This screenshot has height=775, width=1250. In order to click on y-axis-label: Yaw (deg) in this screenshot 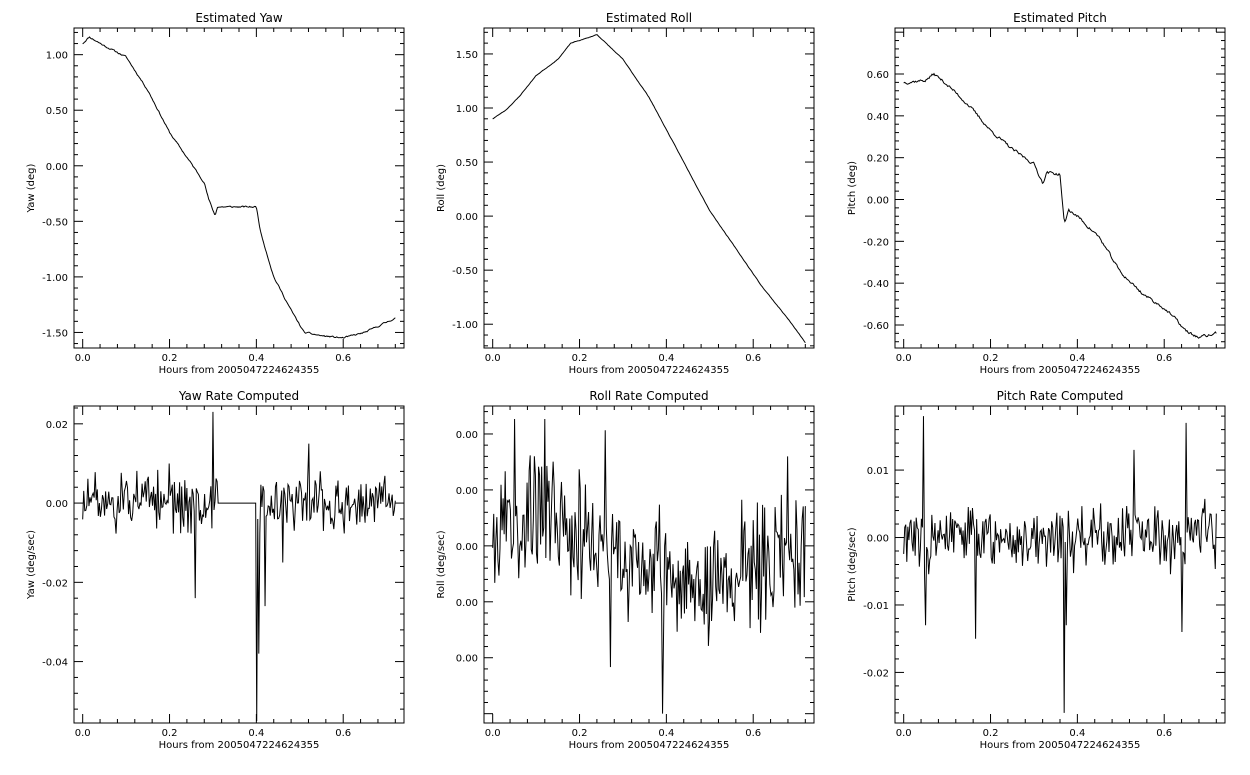, I will do `click(31, 188)`.